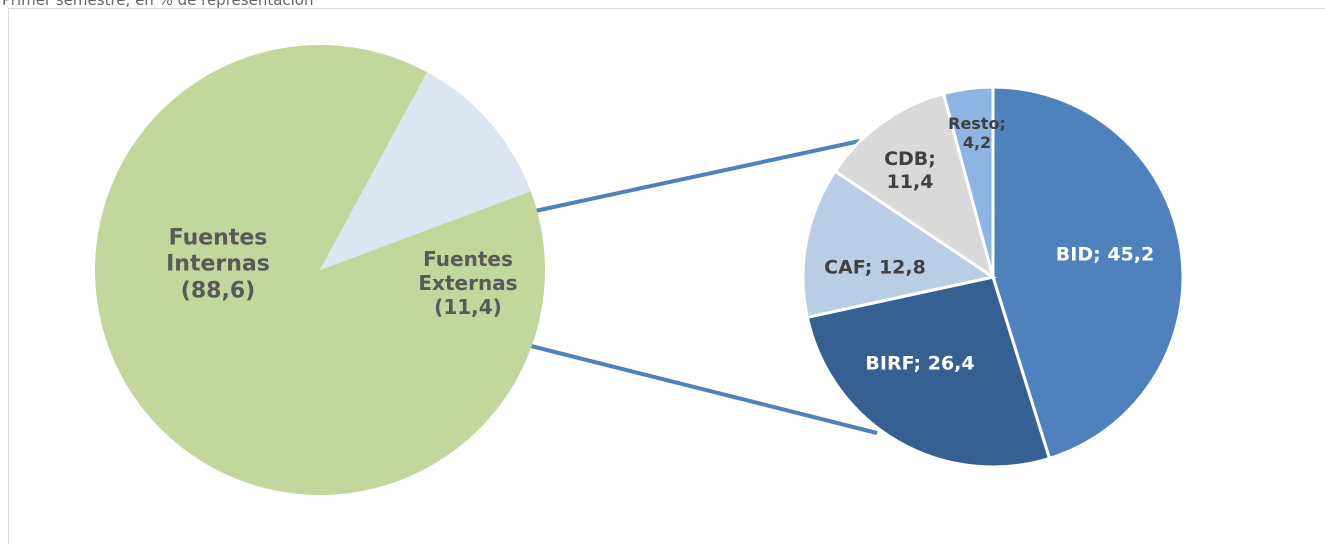  I want to click on data-label: CDB; 11,4, so click(910, 170).